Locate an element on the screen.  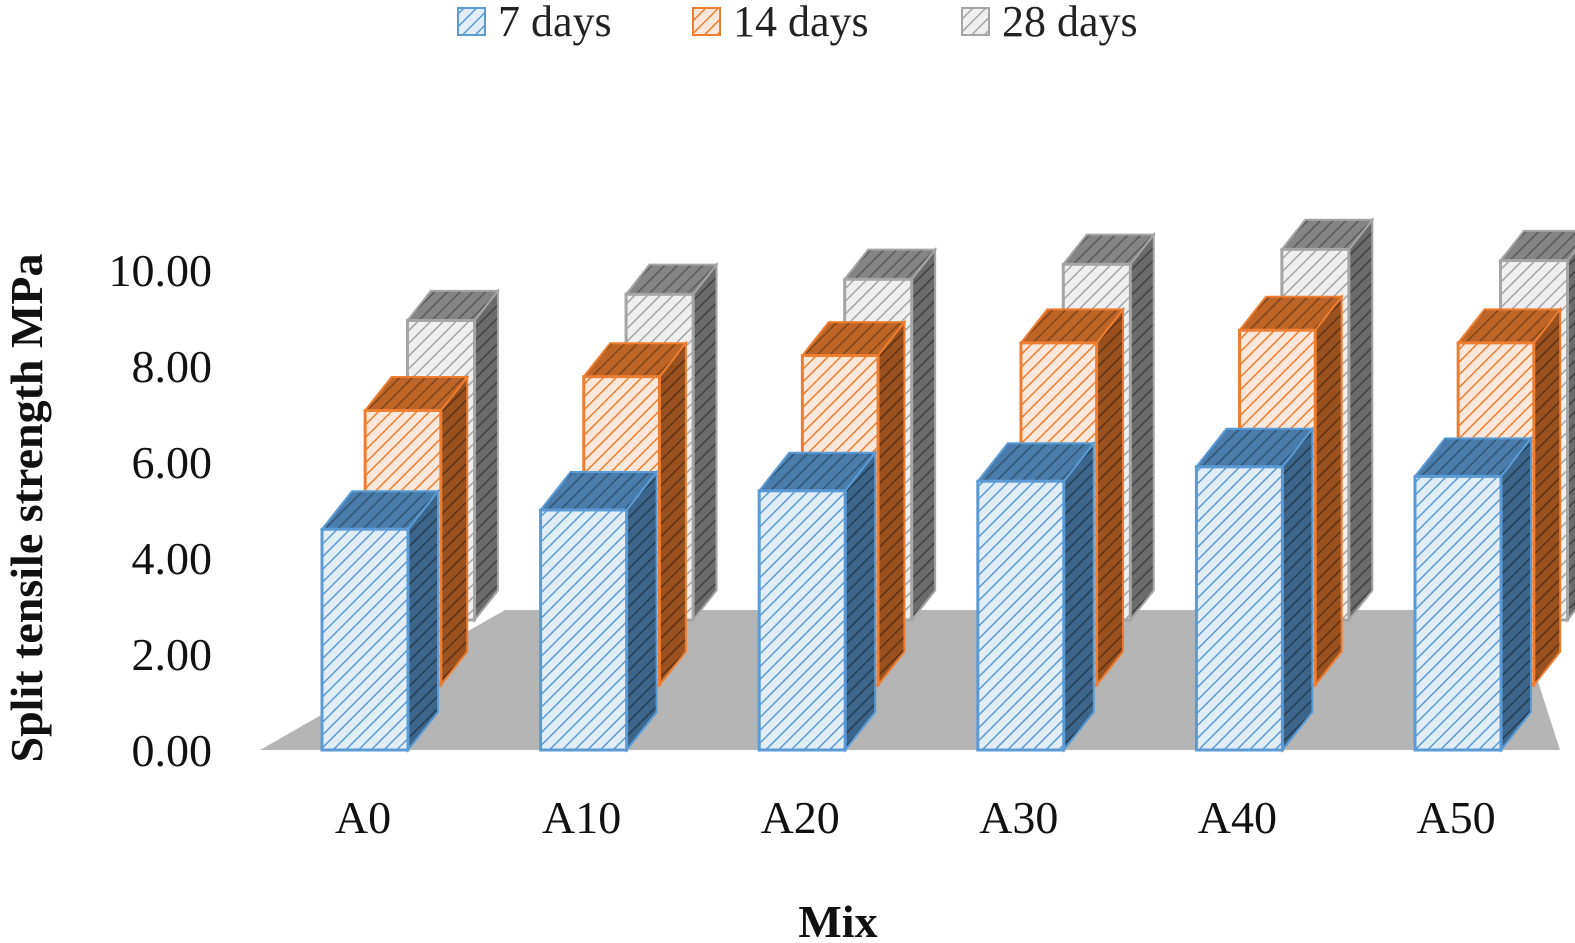
legend-item: 28 days is located at coordinates (1049, 23).